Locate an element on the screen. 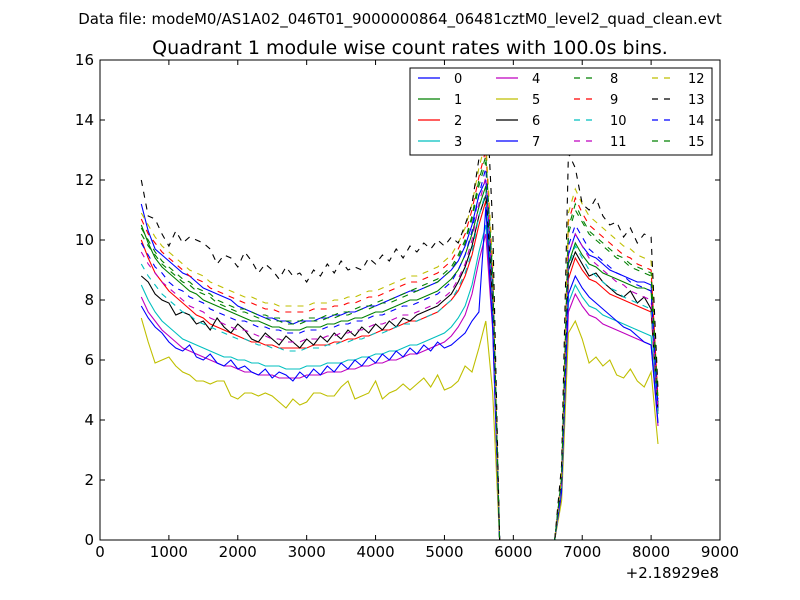  legend-label-14: 14 is located at coordinates (696, 121).